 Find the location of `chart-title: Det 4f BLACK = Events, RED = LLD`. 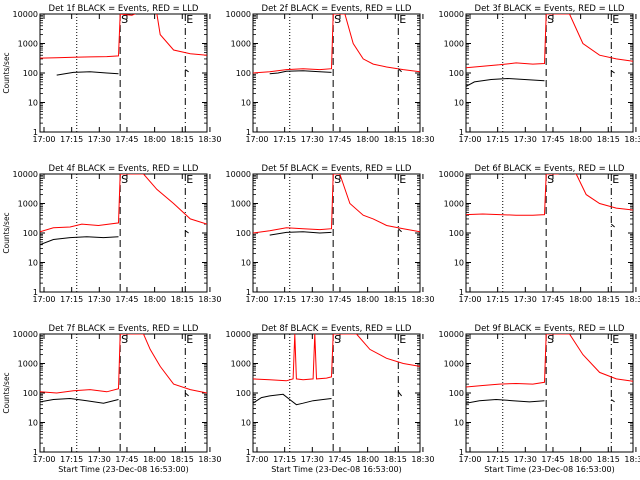

chart-title: Det 4f BLACK = Events, RED = LLD is located at coordinates (124, 169).